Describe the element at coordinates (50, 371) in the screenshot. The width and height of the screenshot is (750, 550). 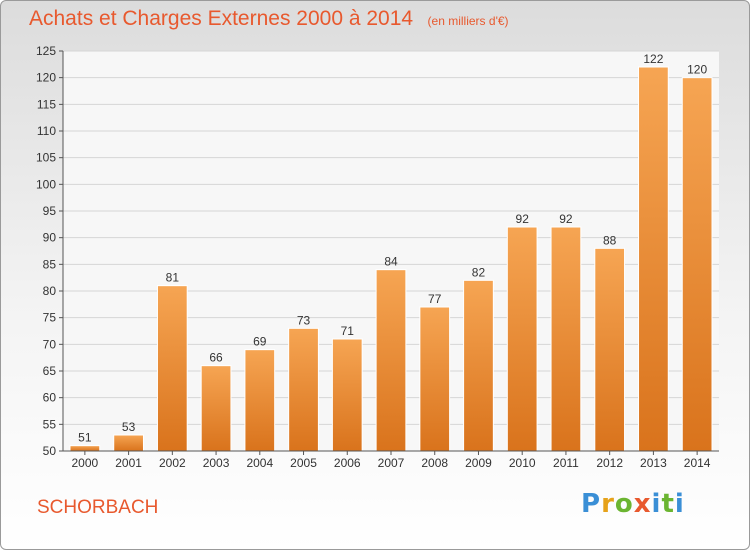
I see `y-tick-label: 65` at that location.